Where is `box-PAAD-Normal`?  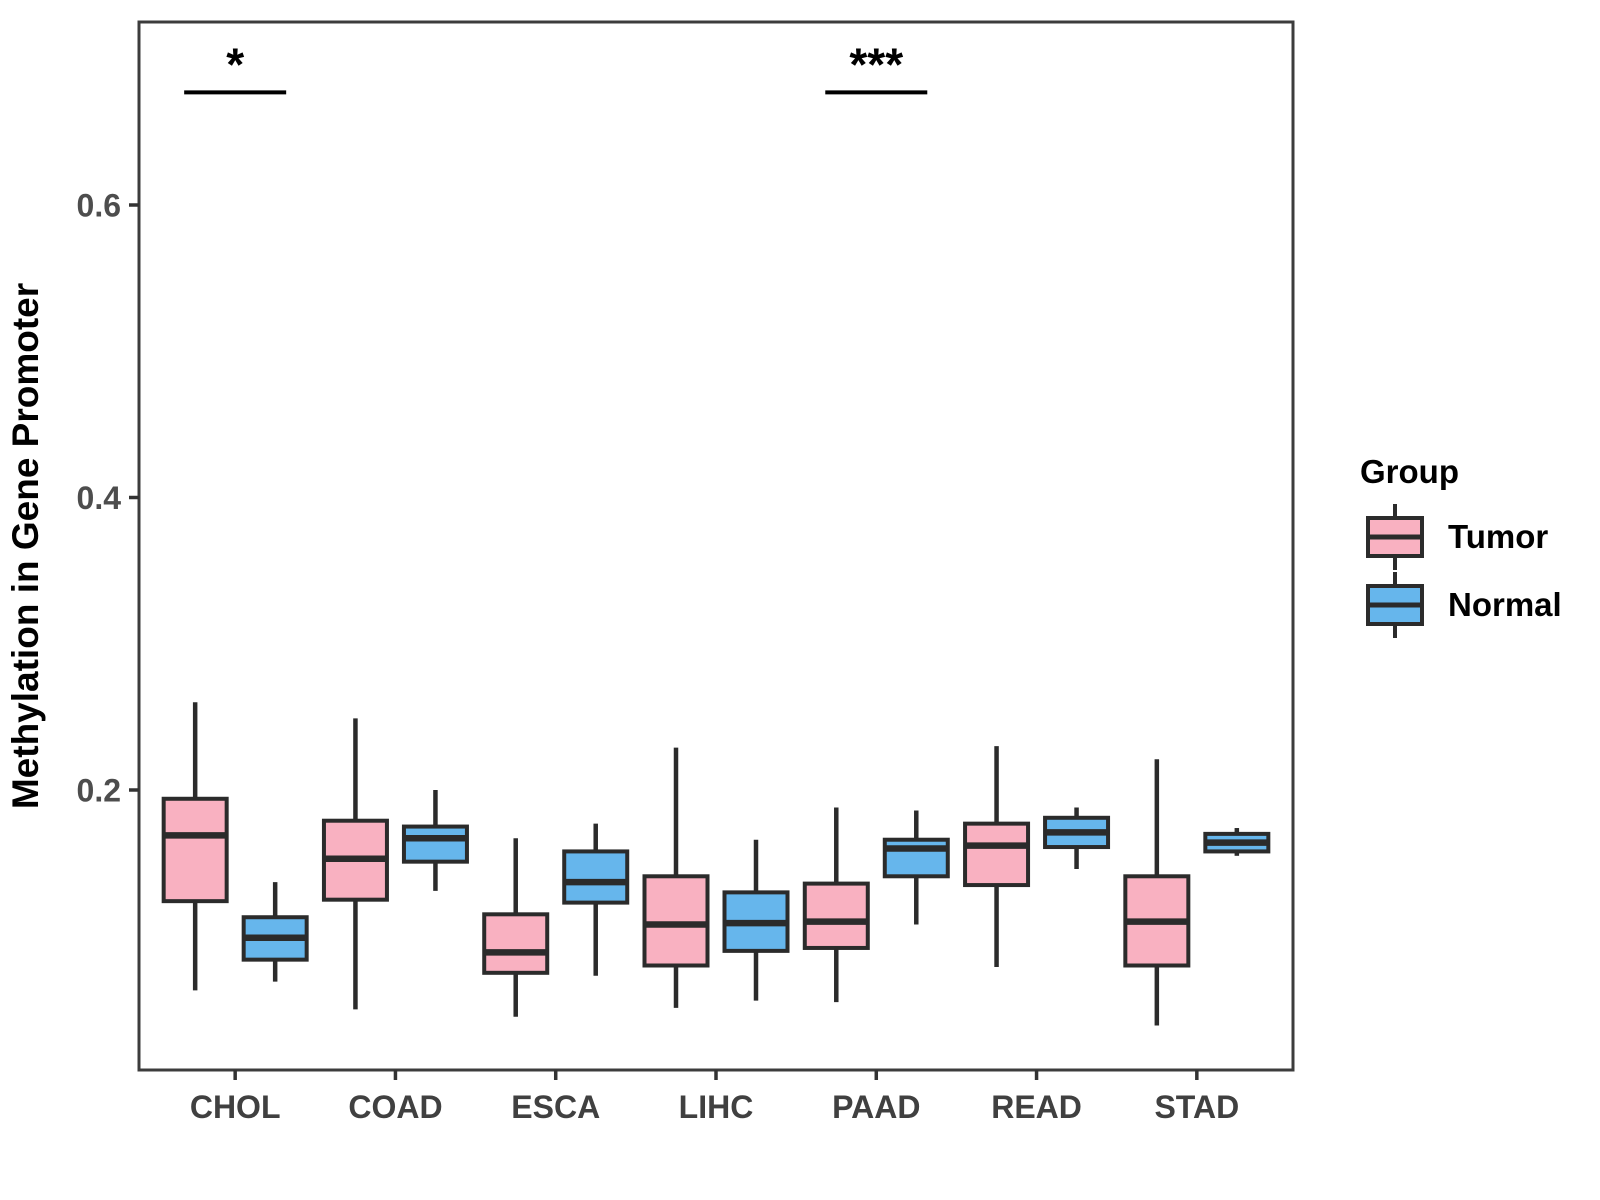
box-PAAD-Normal is located at coordinates (916, 867).